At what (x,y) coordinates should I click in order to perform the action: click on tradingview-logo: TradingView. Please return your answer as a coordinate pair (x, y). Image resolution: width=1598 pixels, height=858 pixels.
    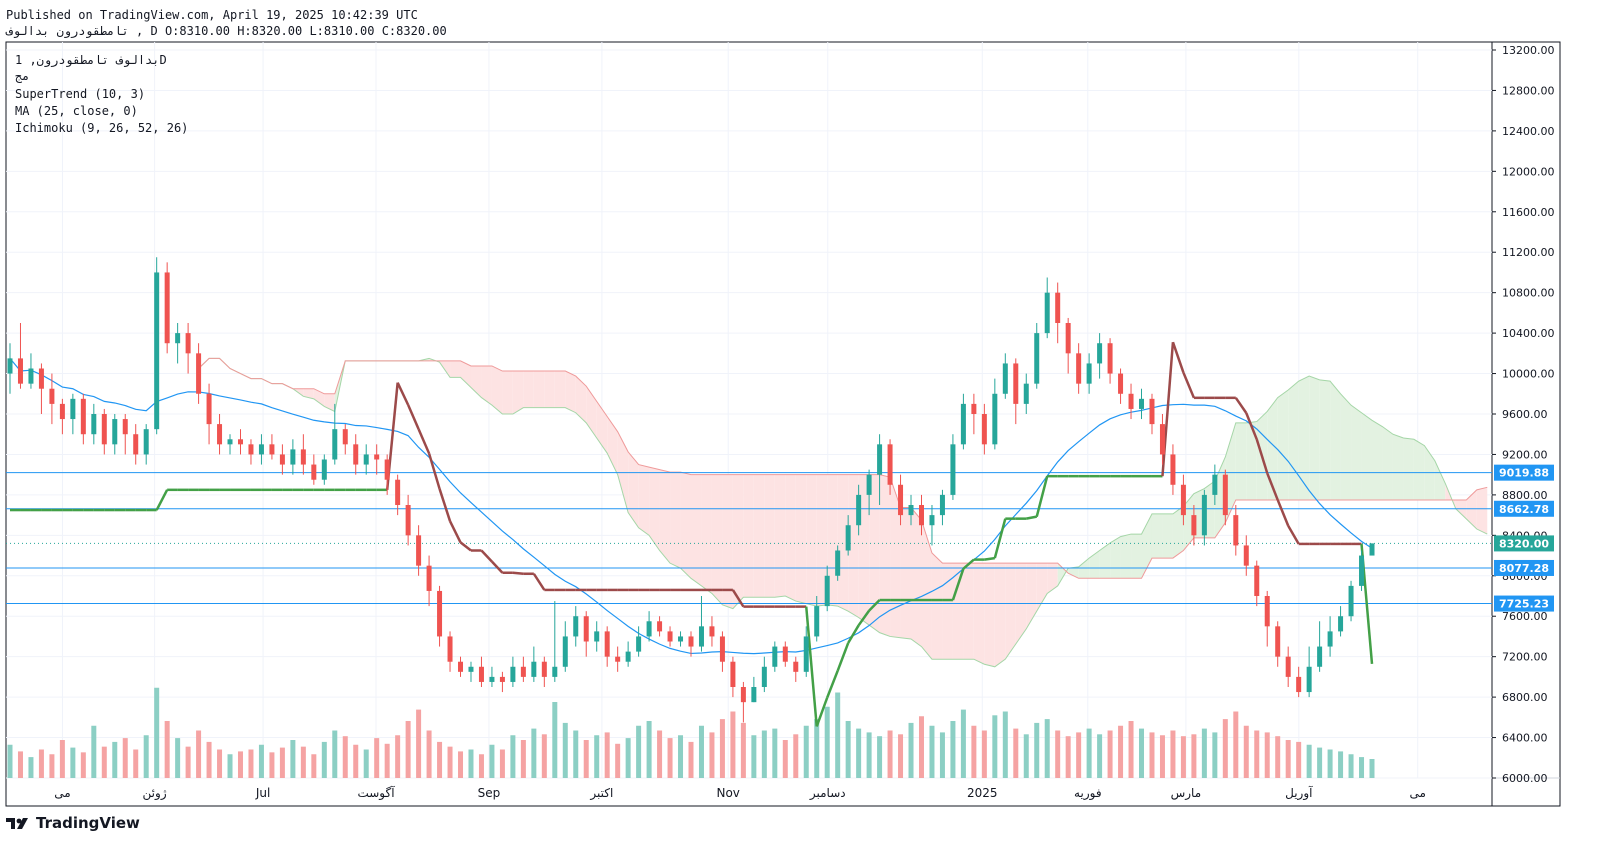
    Looking at the image, I should click on (73, 823).